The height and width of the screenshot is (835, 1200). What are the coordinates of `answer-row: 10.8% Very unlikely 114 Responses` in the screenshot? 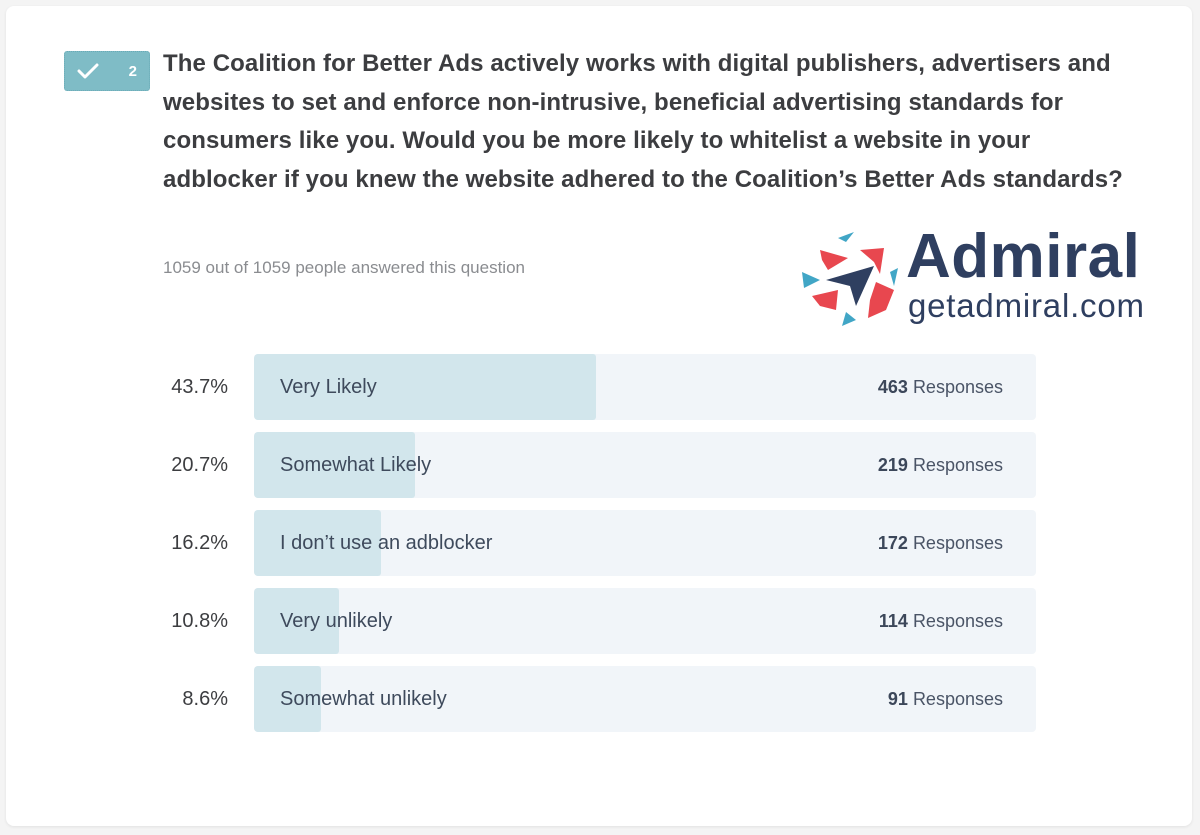 It's located at (600, 621).